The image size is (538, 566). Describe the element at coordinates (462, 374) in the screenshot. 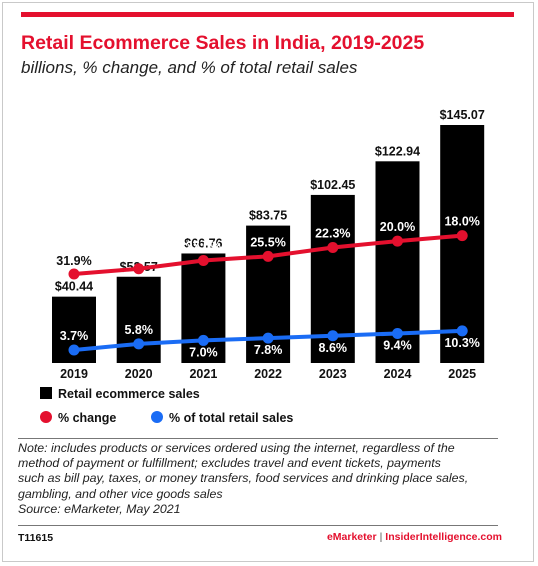

I see `x-tick-label: 2025` at that location.